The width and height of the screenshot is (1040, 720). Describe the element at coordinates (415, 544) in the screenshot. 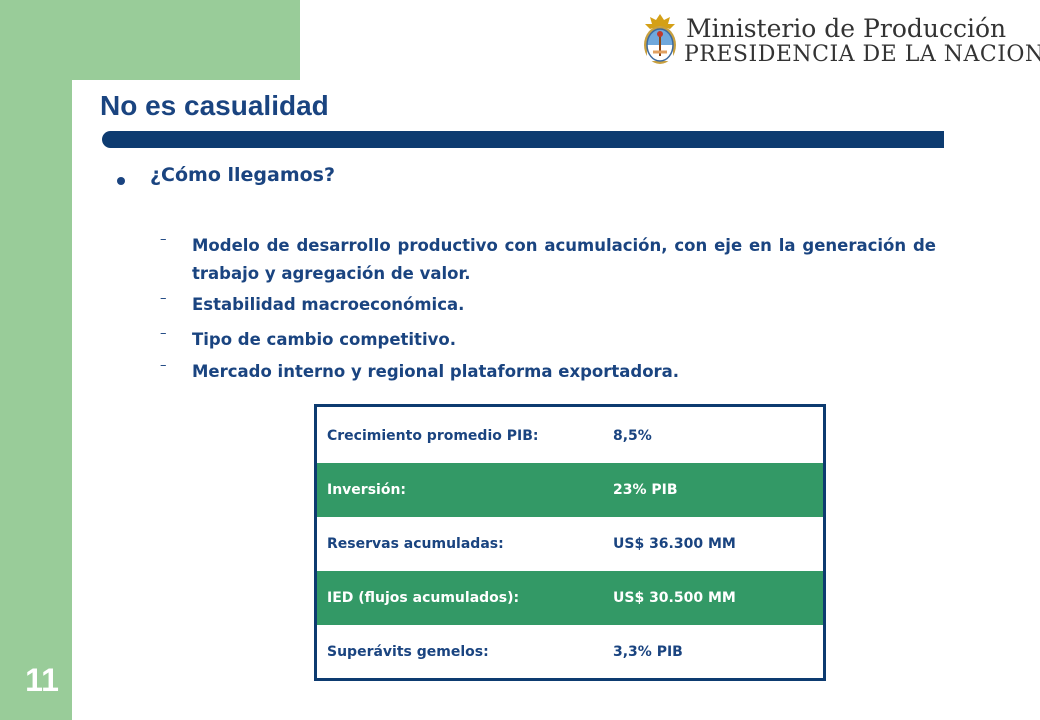

I see `row-label: Reservas acumuladas:` at that location.